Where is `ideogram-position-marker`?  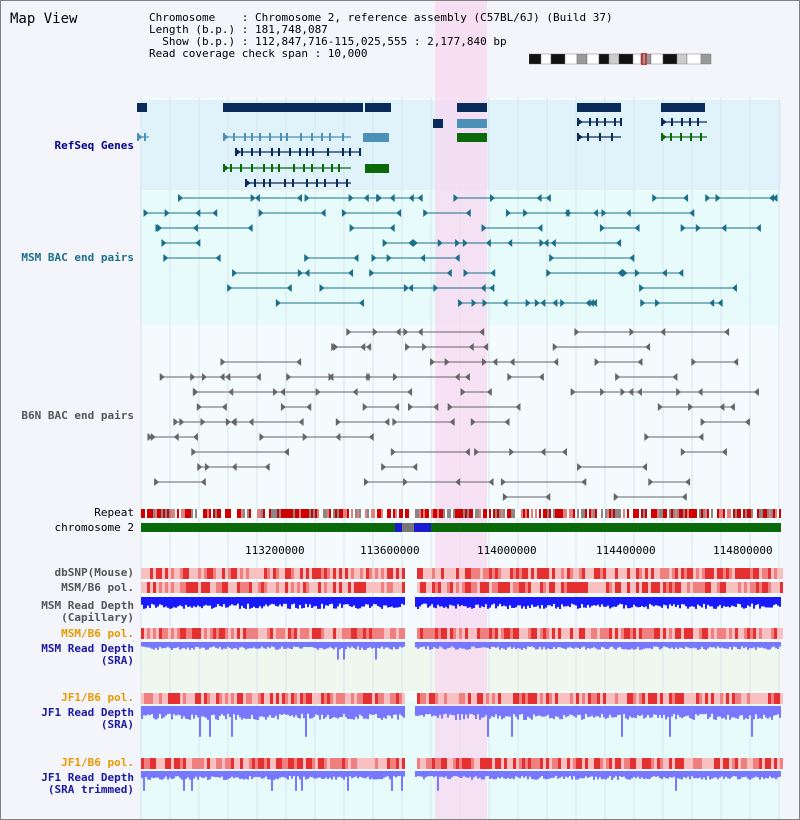
ideogram-position-marker is located at coordinates (644, 59).